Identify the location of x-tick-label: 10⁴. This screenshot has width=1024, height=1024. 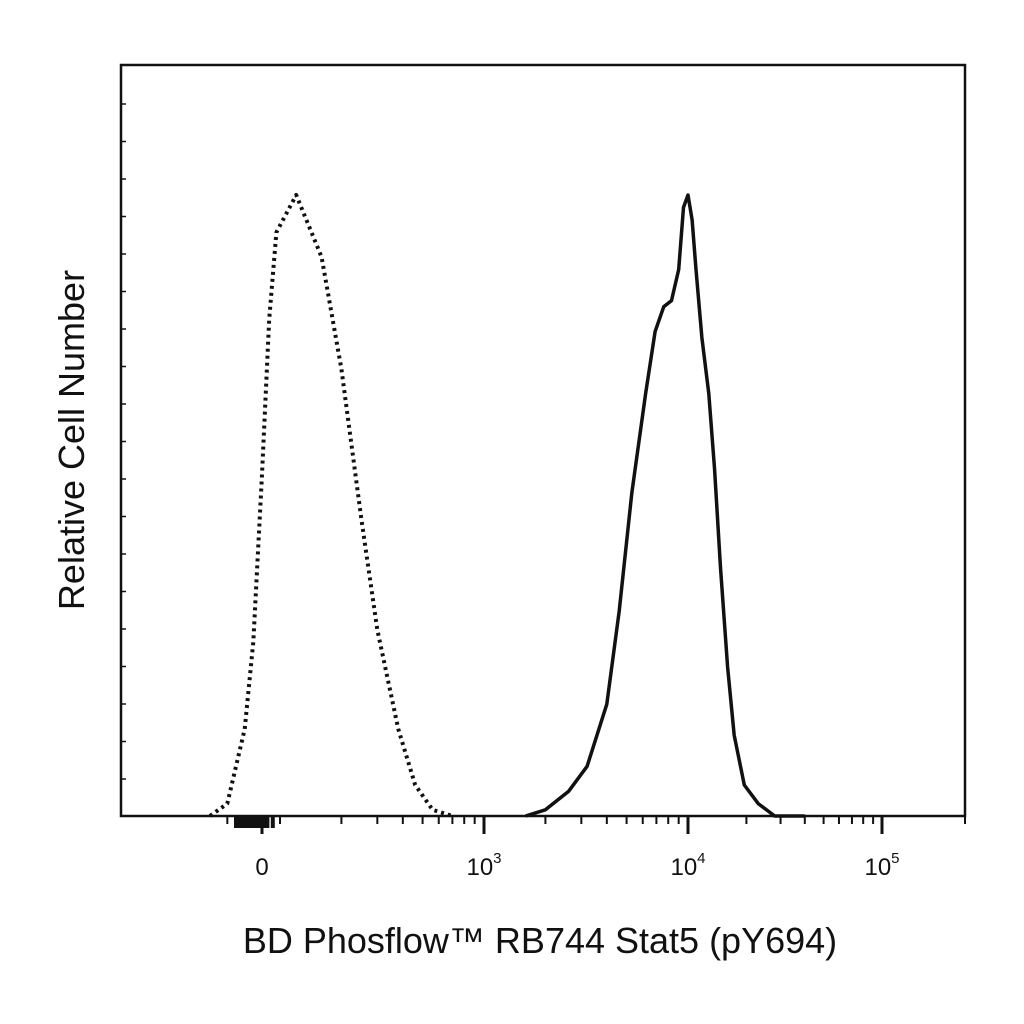
(687, 865).